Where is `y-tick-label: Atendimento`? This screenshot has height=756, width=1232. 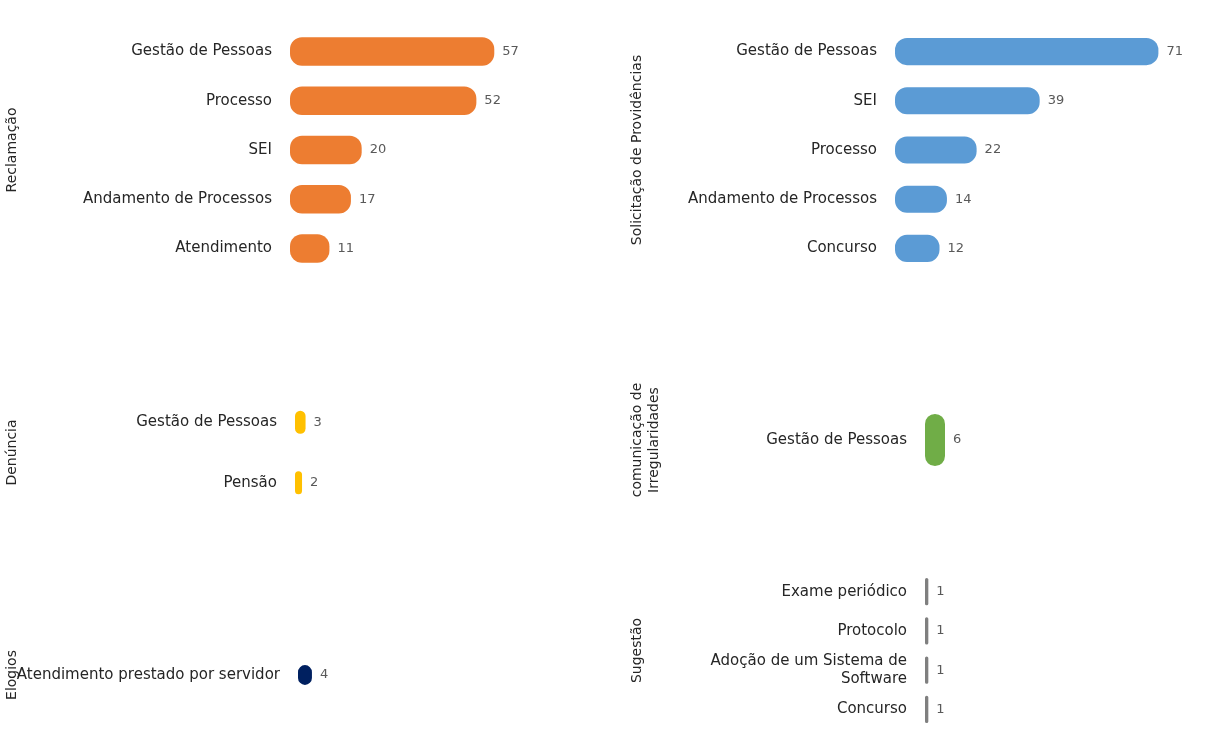 y-tick-label: Atendimento is located at coordinates (223, 247).